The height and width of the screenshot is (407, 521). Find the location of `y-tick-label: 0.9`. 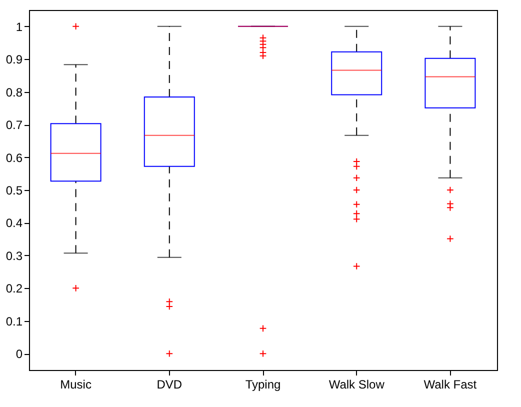

y-tick-label: 0.9 is located at coordinates (14, 59).